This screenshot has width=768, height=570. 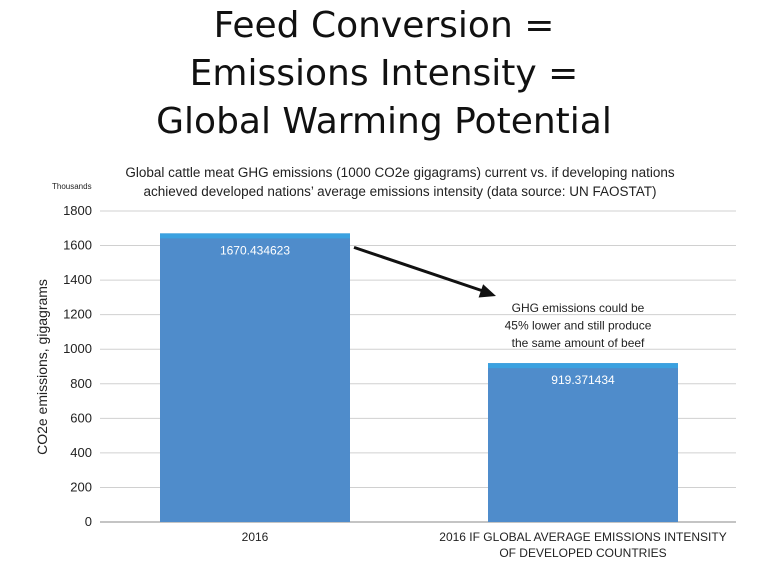 What do you see at coordinates (77, 366) in the screenshot?
I see `y-axis-ticks: 0 200 400 600 800 1000 1200 1400 1600 1800` at bounding box center [77, 366].